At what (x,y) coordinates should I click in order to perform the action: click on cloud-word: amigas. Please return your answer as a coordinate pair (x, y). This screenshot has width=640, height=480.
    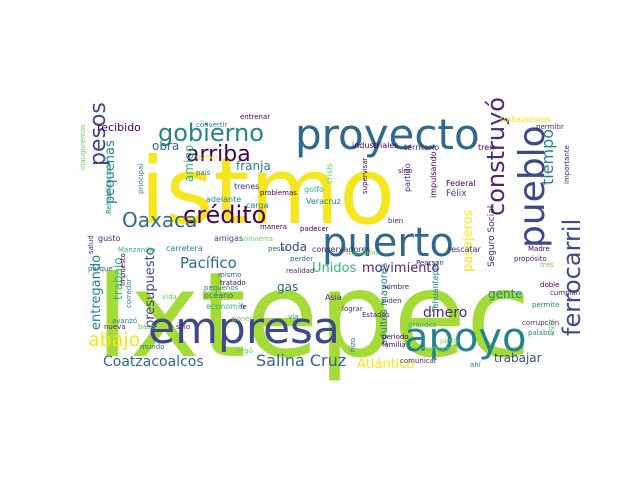
    Looking at the image, I should click on (229, 238).